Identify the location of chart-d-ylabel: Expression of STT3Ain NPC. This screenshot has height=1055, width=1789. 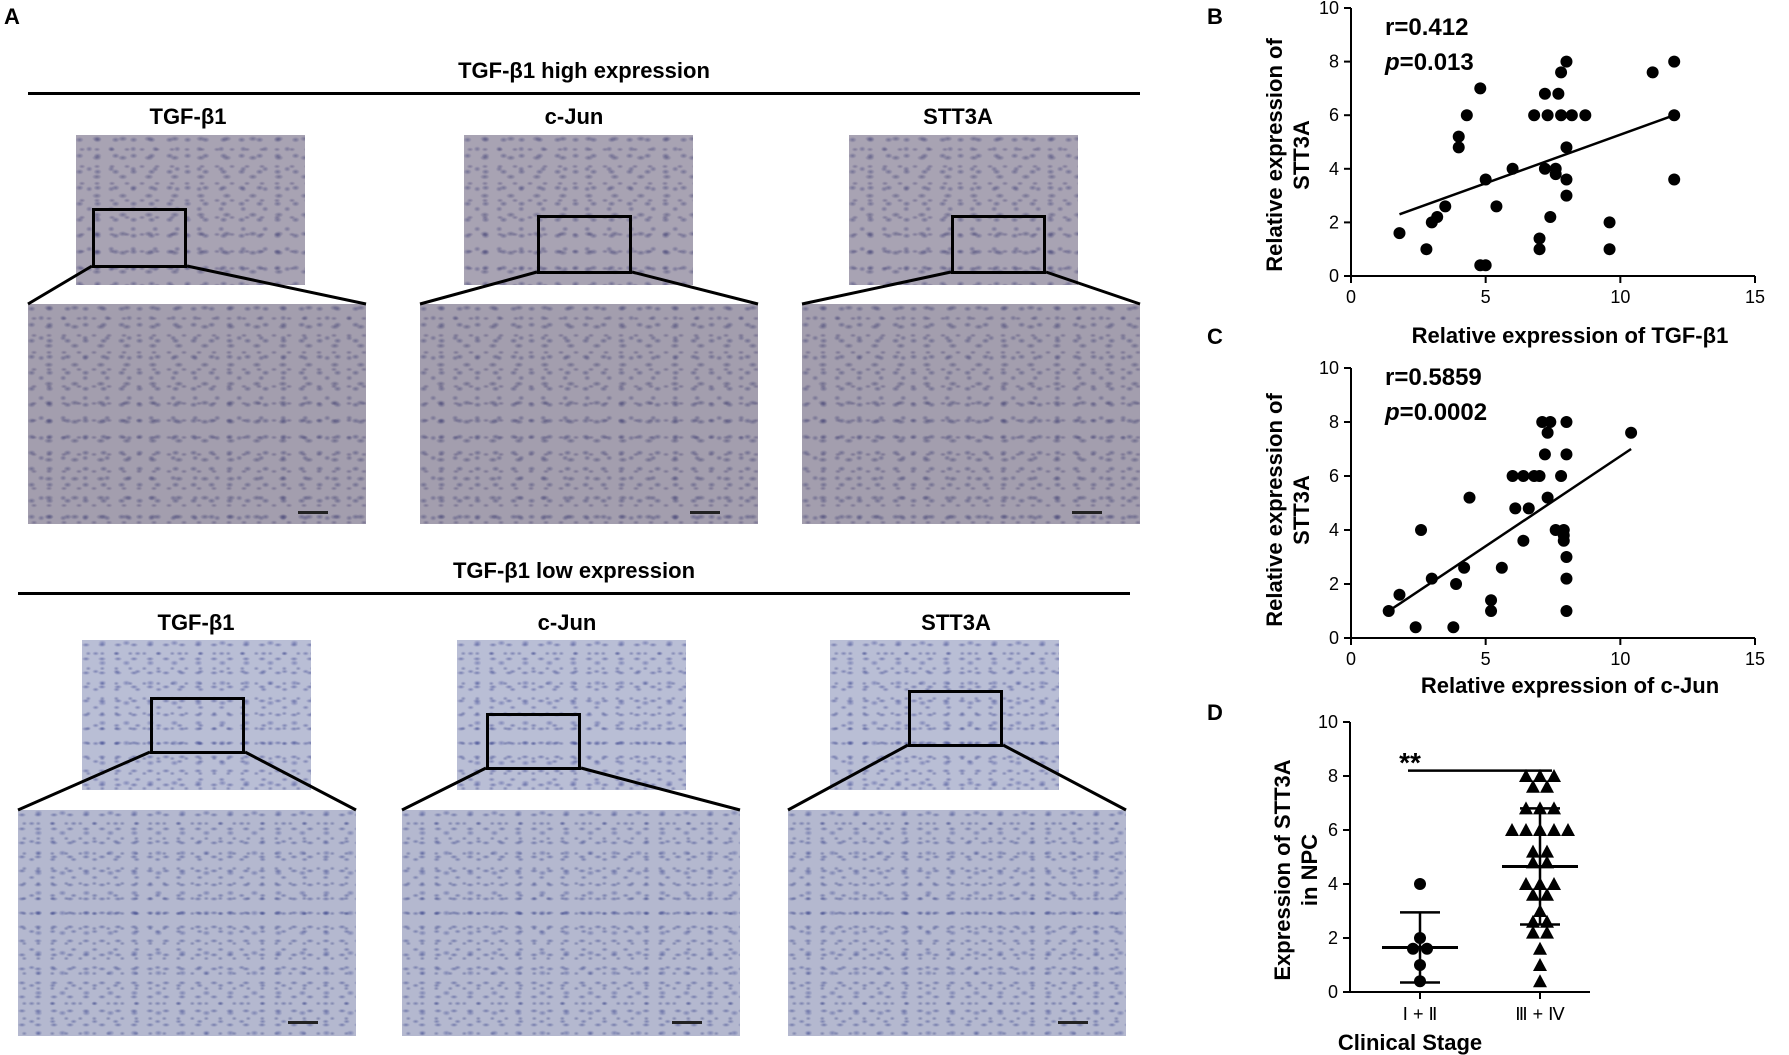
(1296, 869).